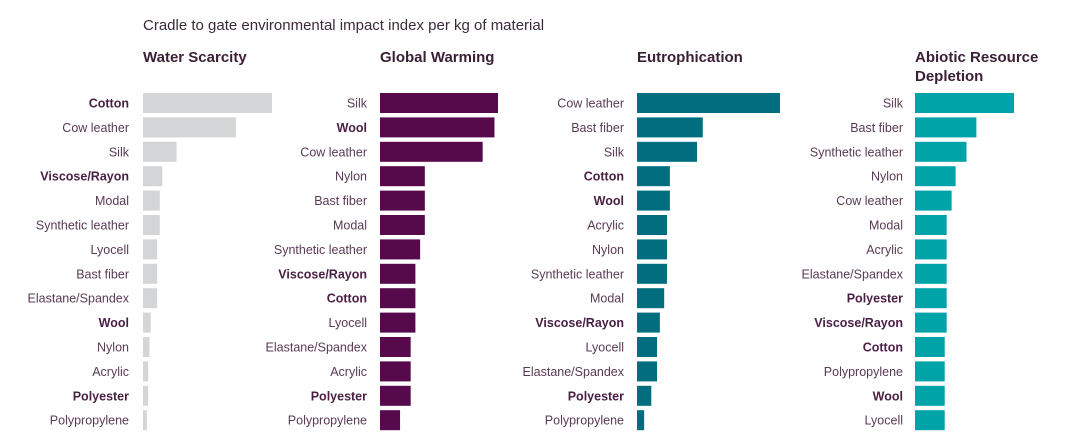  I want to click on category-label-global-warming-cotton: Cotton, so click(347, 299).